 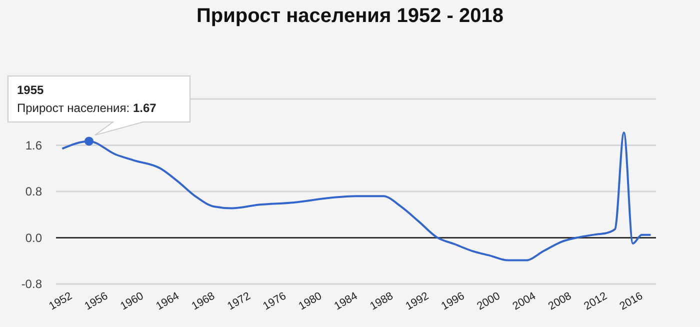 What do you see at coordinates (33, 191) in the screenshot?
I see `y-tick-label: 0.8` at bounding box center [33, 191].